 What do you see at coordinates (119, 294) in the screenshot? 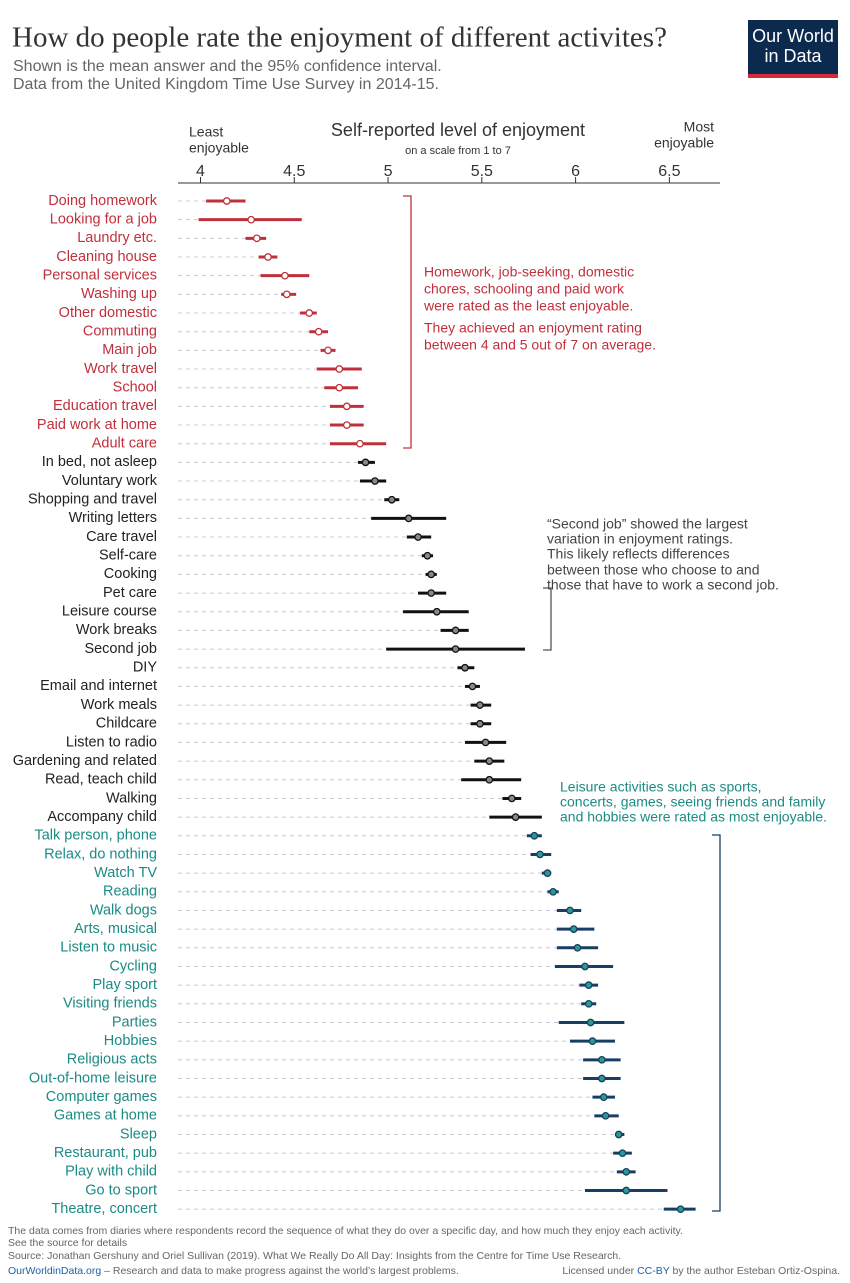
I see `row-label: Washing up` at bounding box center [119, 294].